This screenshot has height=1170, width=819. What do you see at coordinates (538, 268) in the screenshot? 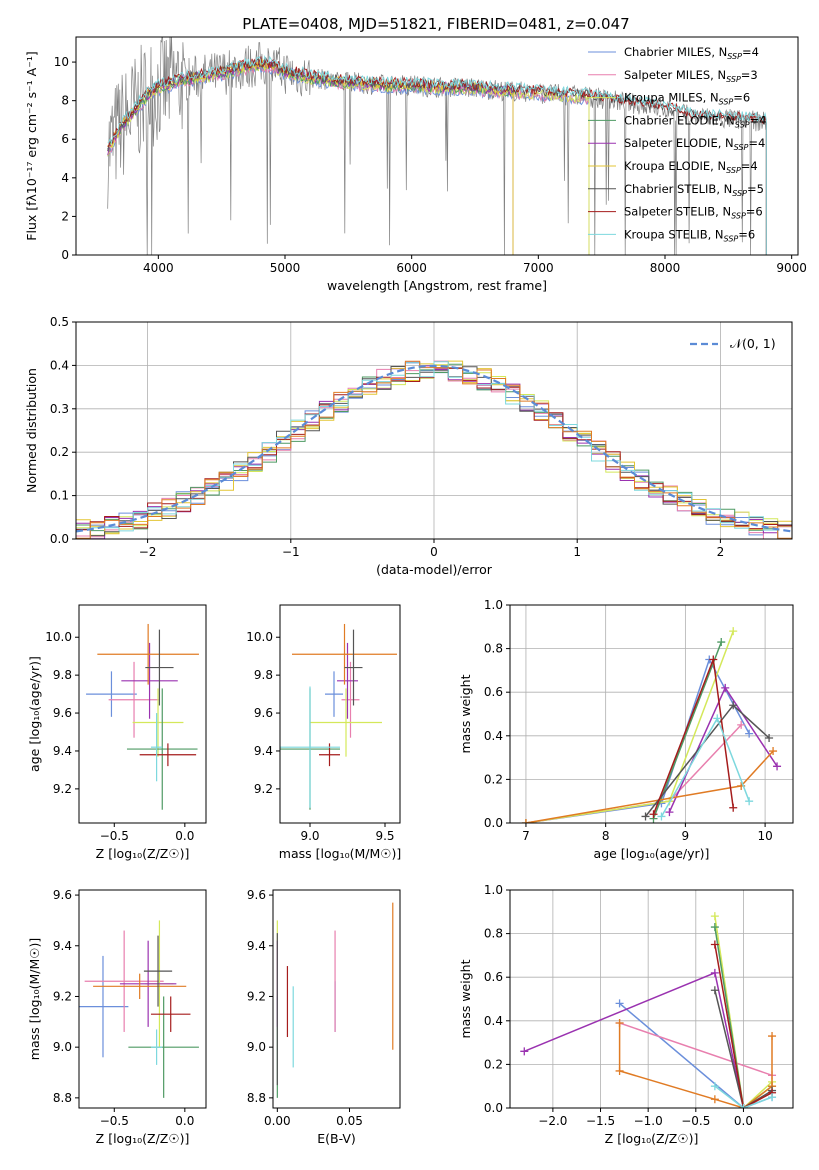
I see `x-tick-label: 7000` at bounding box center [538, 268].